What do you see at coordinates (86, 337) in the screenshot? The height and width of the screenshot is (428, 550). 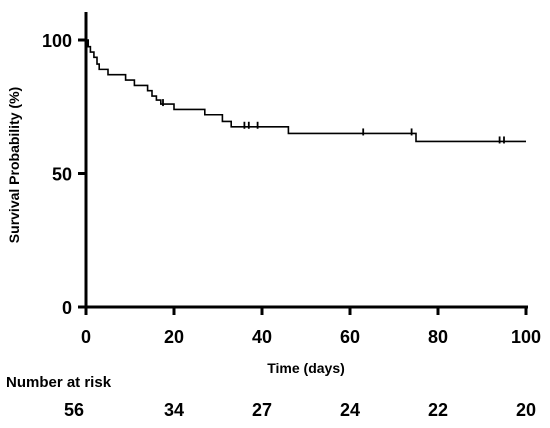 I see `x-tick-label: 0` at bounding box center [86, 337].